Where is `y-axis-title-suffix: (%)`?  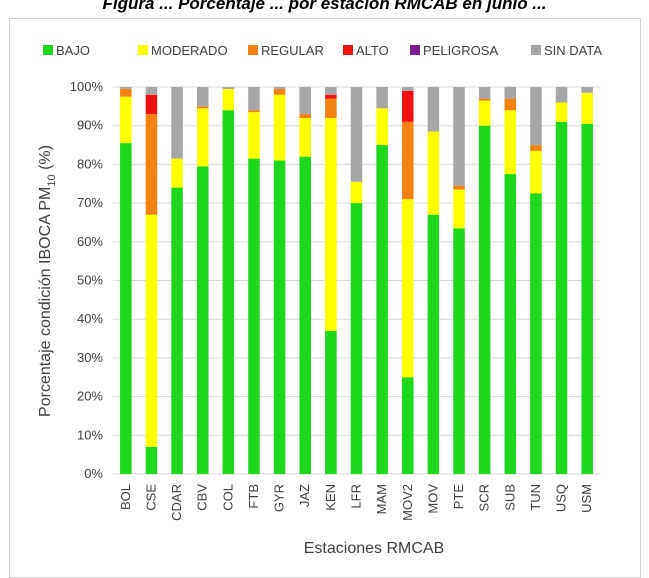 y-axis-title-suffix: (%) is located at coordinates (45, 159).